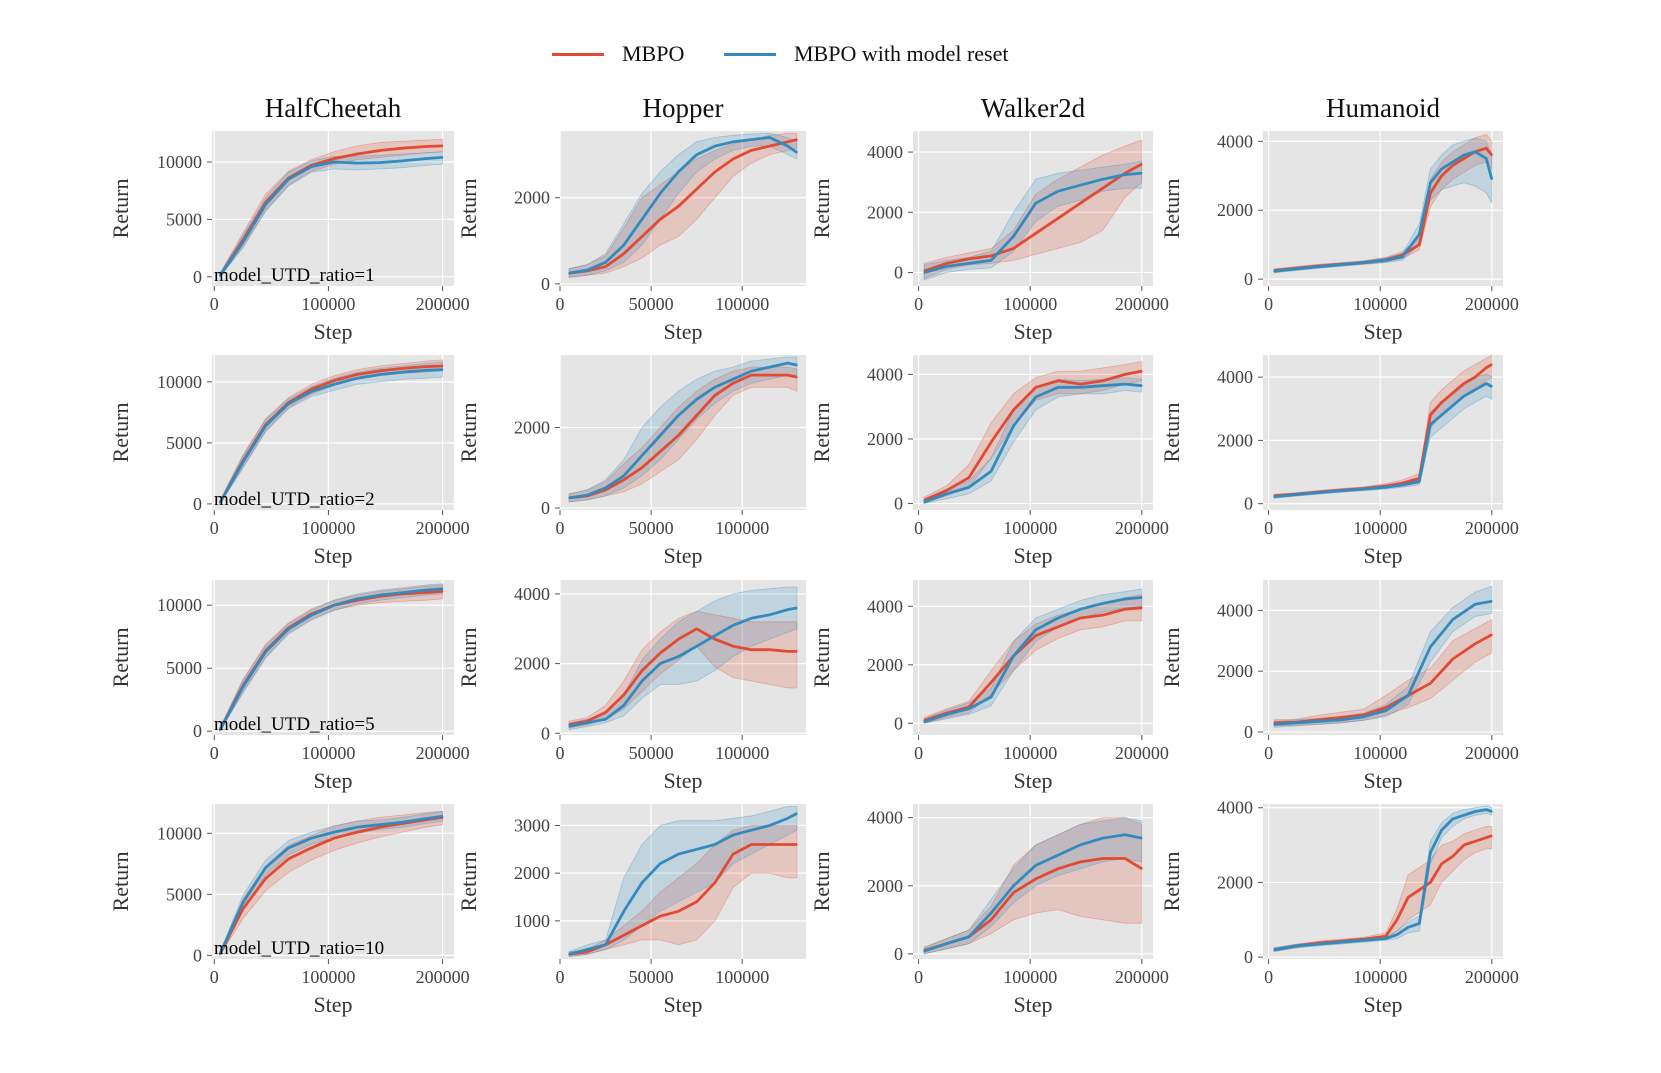  I want to click on legend-swatch-mbpo, so click(578, 54).